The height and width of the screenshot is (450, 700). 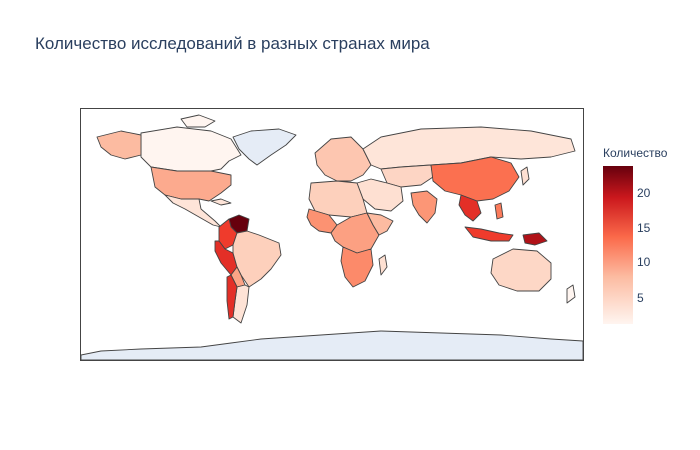 What do you see at coordinates (571, 294) in the screenshot?
I see `region-new-zealand` at bounding box center [571, 294].